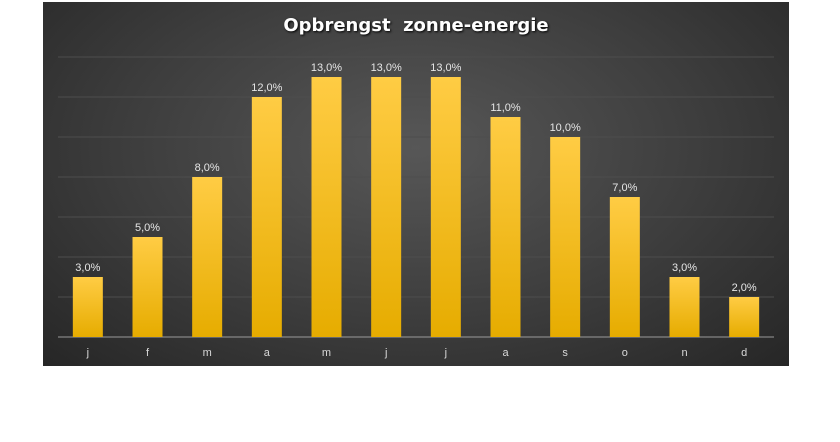 The width and height of the screenshot is (840, 442). Describe the element at coordinates (625, 353) in the screenshot. I see `x-tick-label-9: o` at that location.